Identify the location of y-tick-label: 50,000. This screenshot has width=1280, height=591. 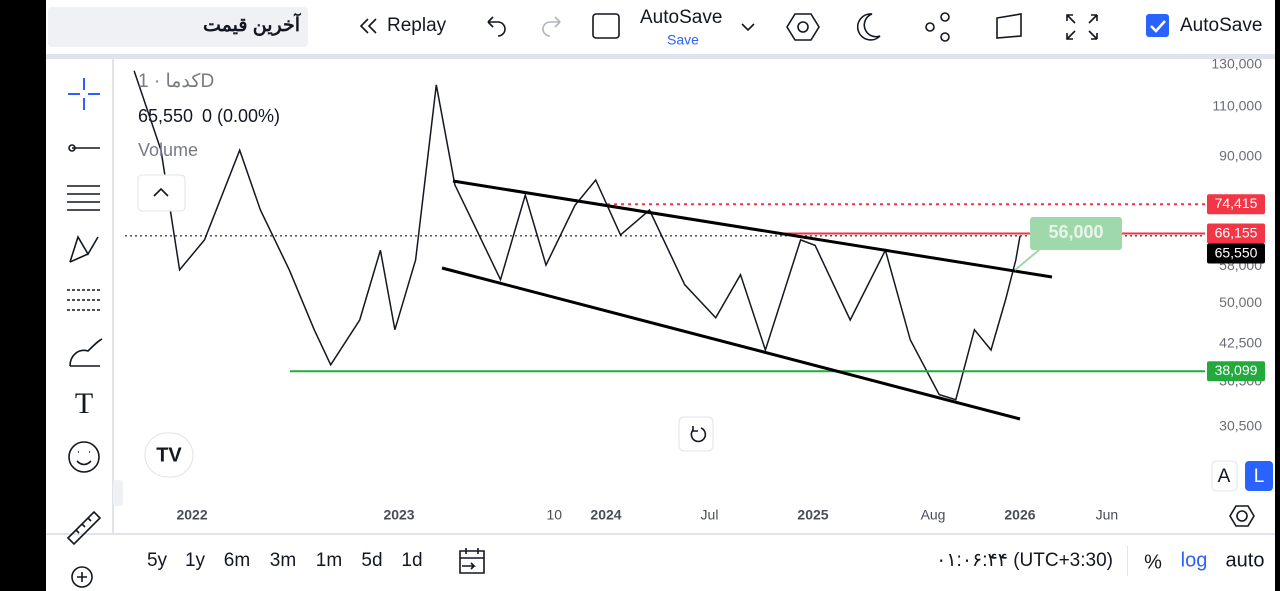
(1240, 302).